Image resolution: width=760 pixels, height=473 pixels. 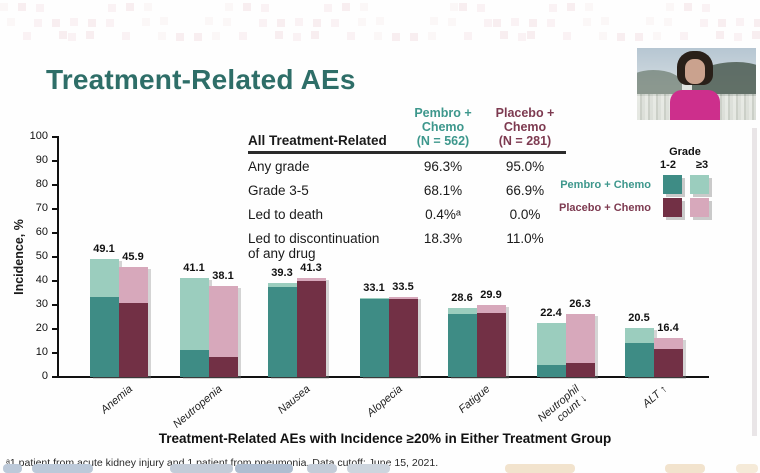 I want to click on window-edge-strip, so click(x=754, y=282).